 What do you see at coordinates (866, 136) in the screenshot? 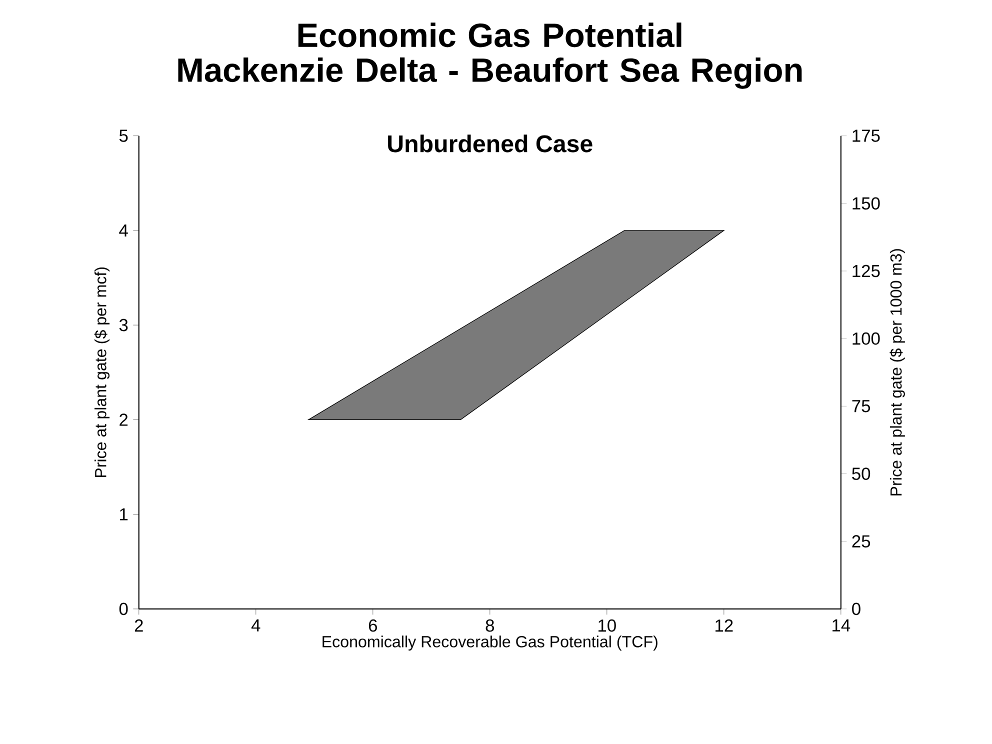
I see `y2-tick-label: 175` at bounding box center [866, 136].